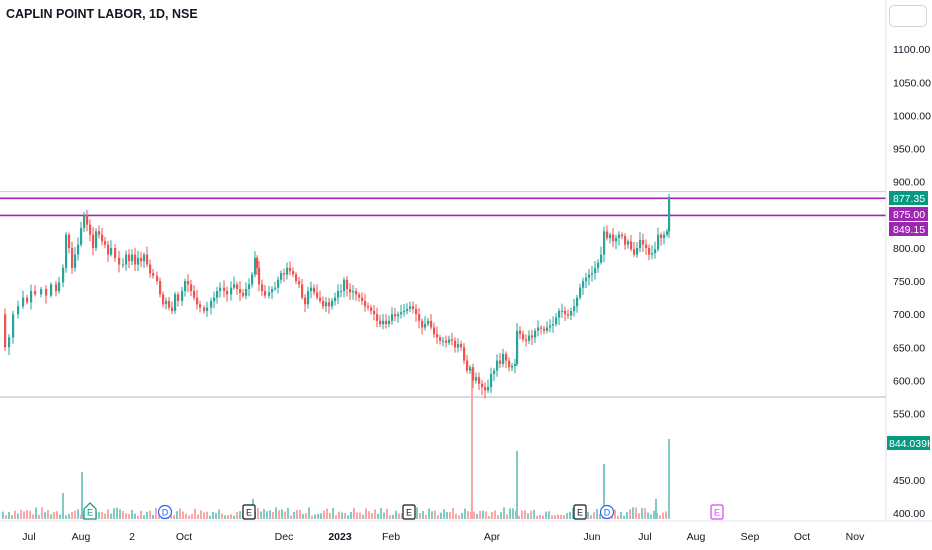 Image resolution: width=932 pixels, height=550 pixels. I want to click on top-right-button, so click(908, 16).